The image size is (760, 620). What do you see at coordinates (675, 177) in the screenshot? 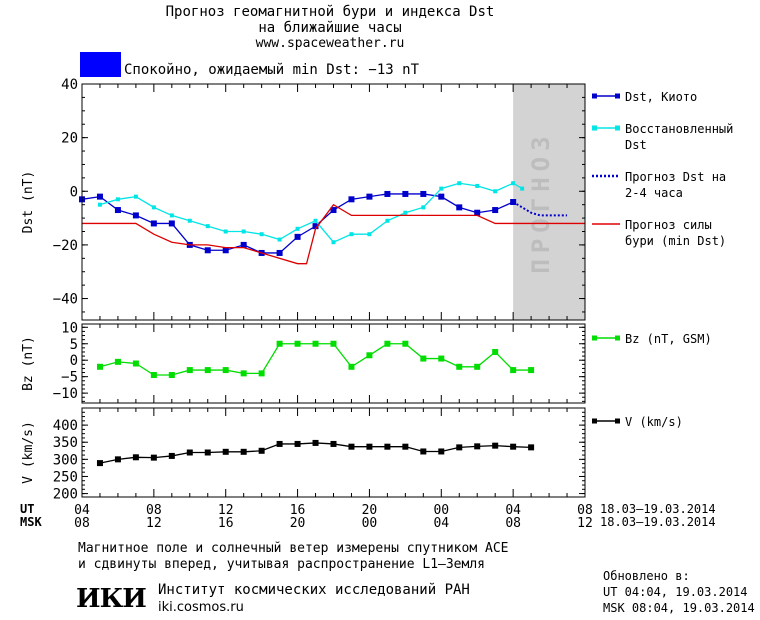
I see `legend-label-прогноз-dst-на-2-4-часа: Прогноз Dst на` at bounding box center [675, 177].